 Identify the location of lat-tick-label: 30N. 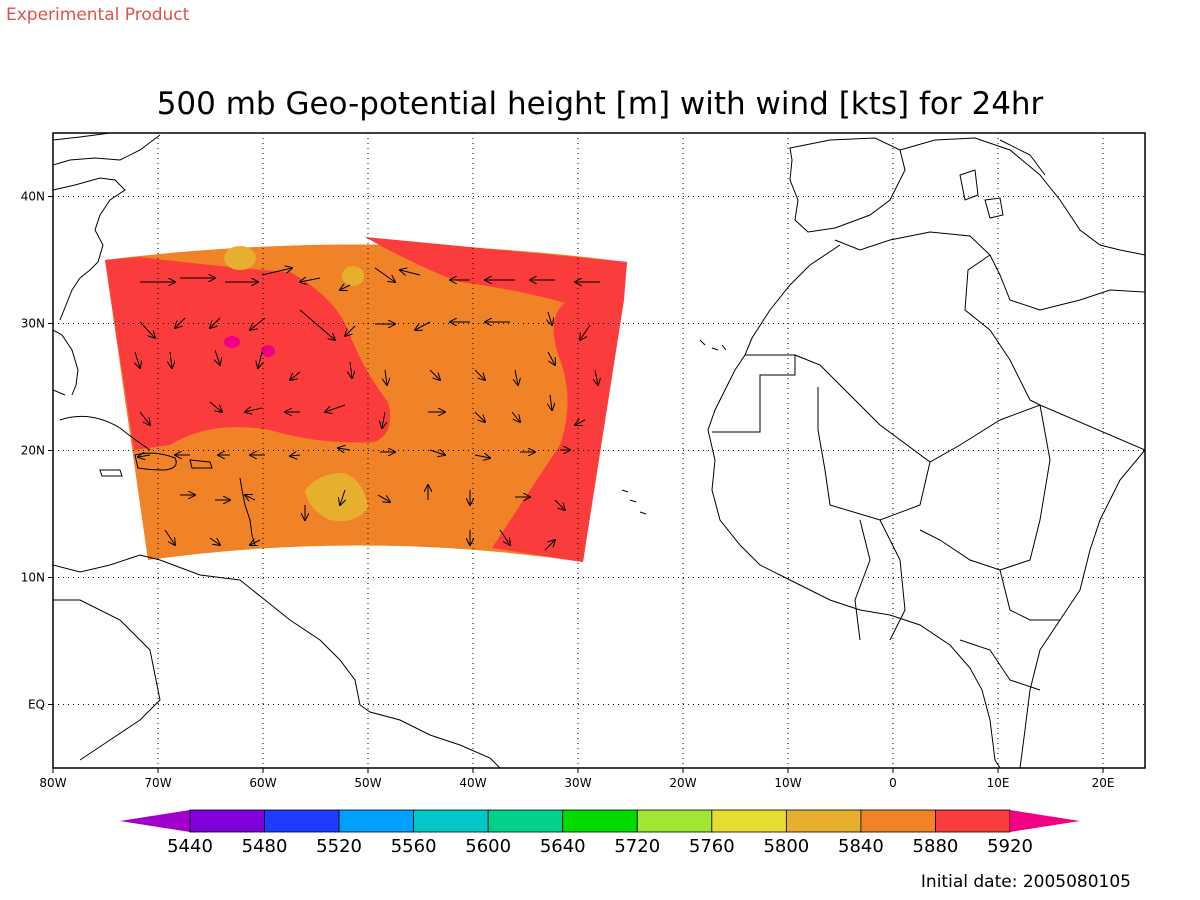
(33, 324).